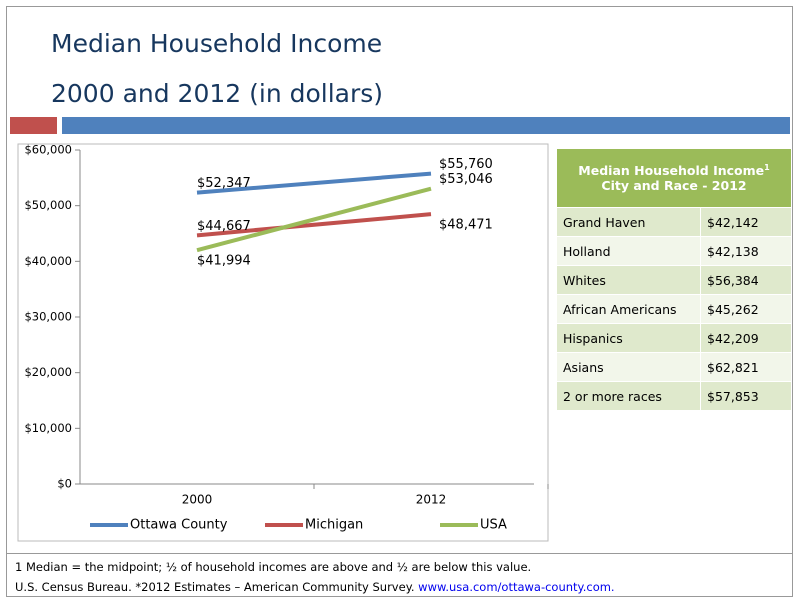  What do you see at coordinates (334, 525) in the screenshot?
I see `legend-label: Michigan` at bounding box center [334, 525].